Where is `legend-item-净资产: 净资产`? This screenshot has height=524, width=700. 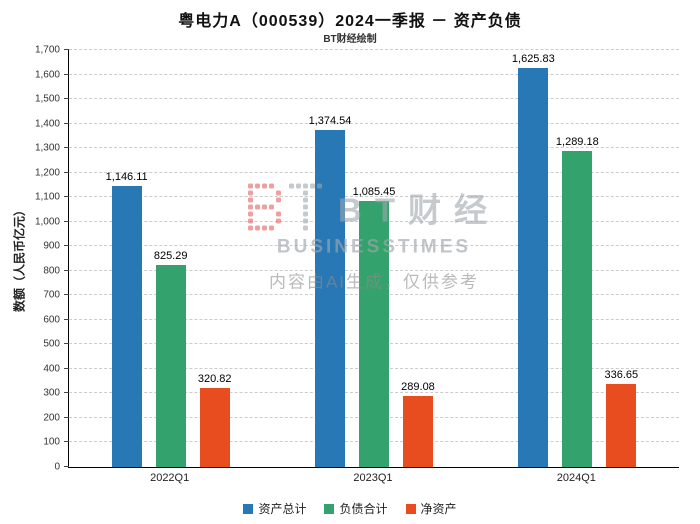
legend-item-净资产: 净资产 is located at coordinates (431, 508).